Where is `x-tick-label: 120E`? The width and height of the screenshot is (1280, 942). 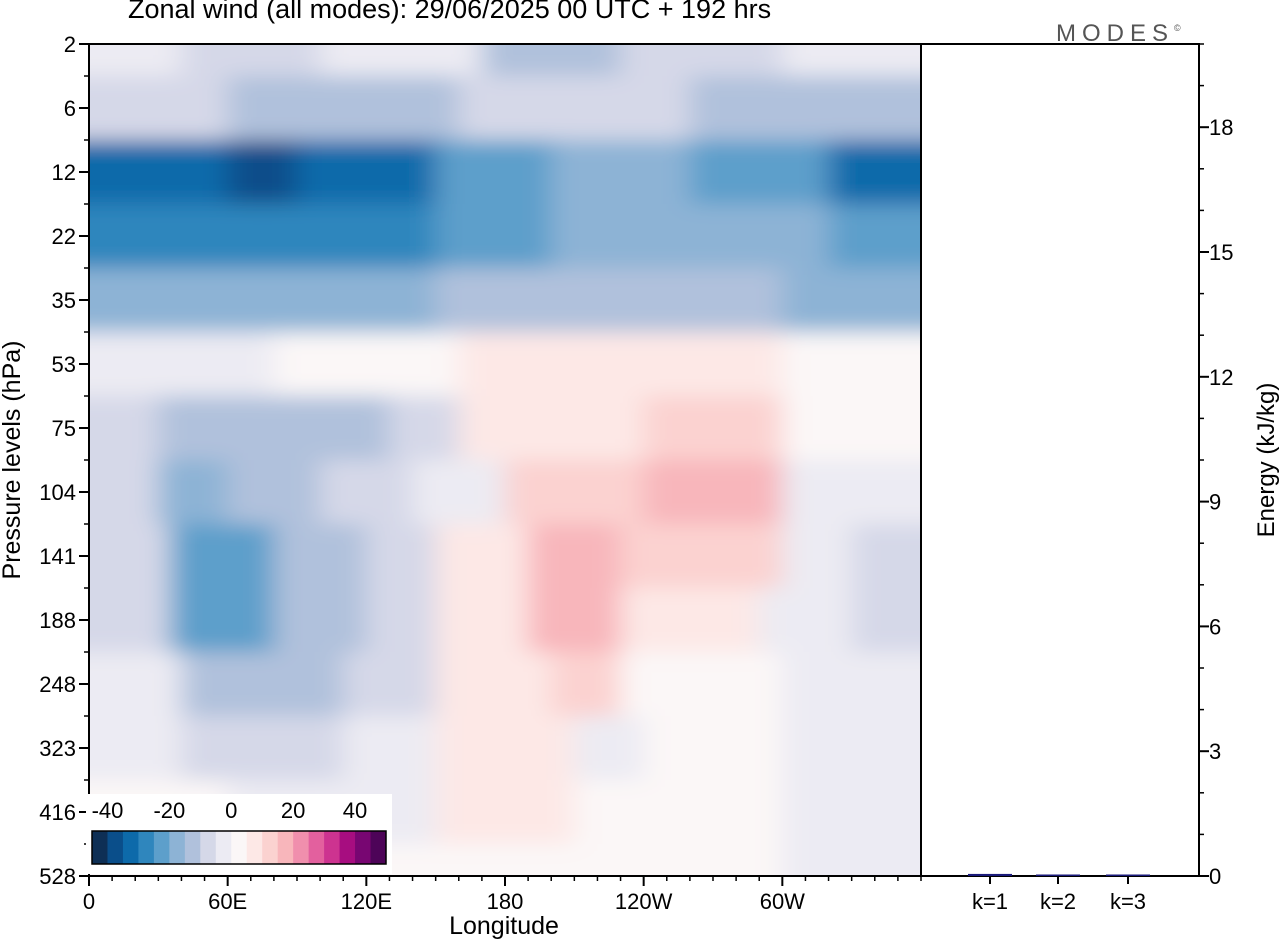
x-tick-label: 120E is located at coordinates (366, 901).